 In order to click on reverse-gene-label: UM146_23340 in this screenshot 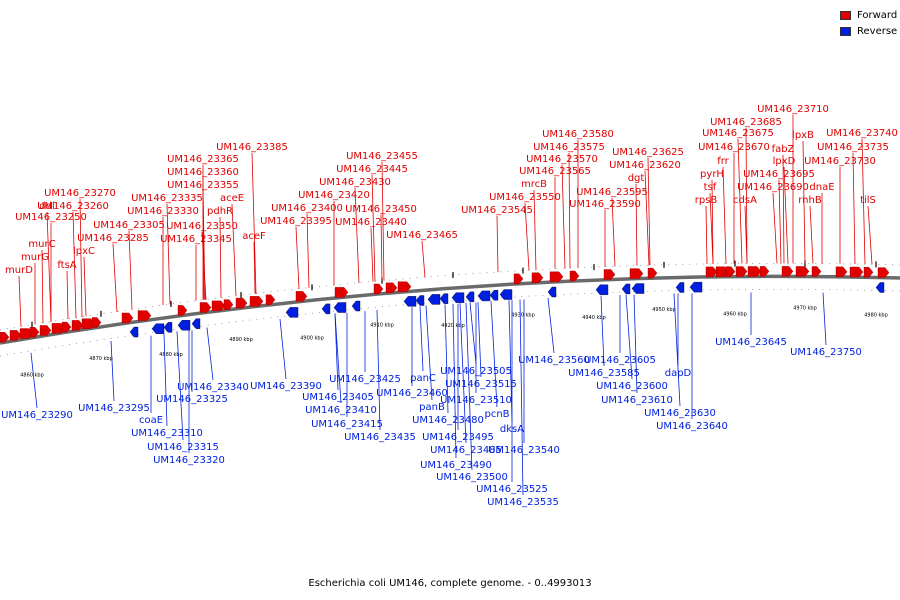, I will do `click(213, 387)`.